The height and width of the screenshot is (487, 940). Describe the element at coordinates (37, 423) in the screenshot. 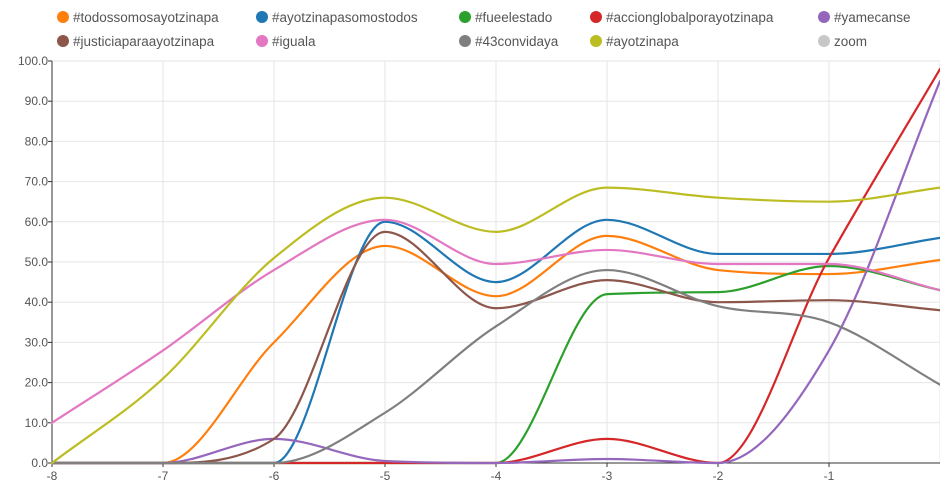

I see `y-tick-label: 10.0` at that location.